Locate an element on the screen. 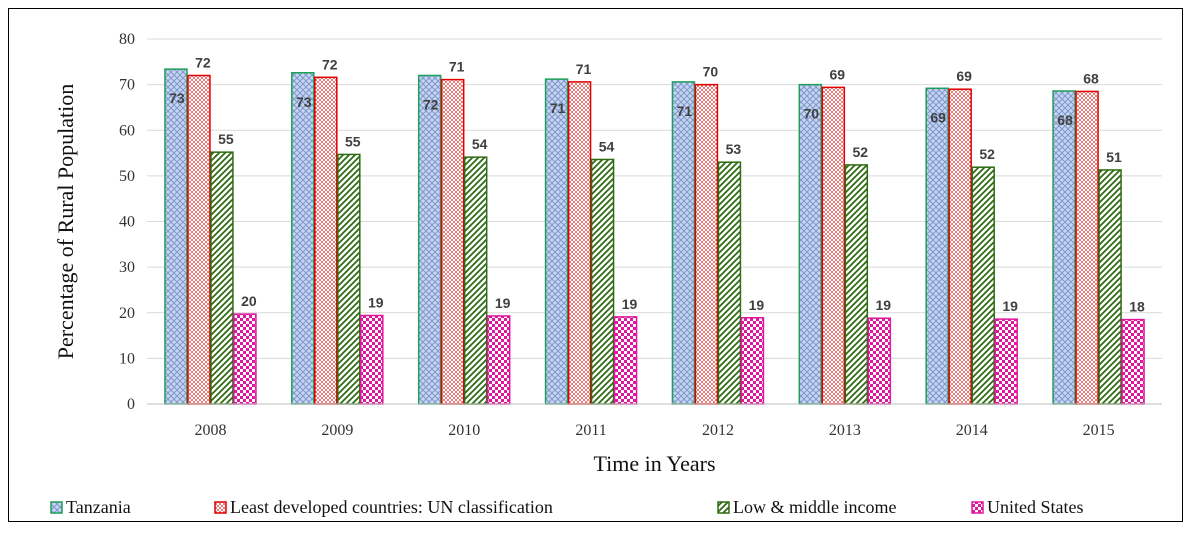 The width and height of the screenshot is (1194, 533). x-tick-label: 2013 is located at coordinates (845, 430).